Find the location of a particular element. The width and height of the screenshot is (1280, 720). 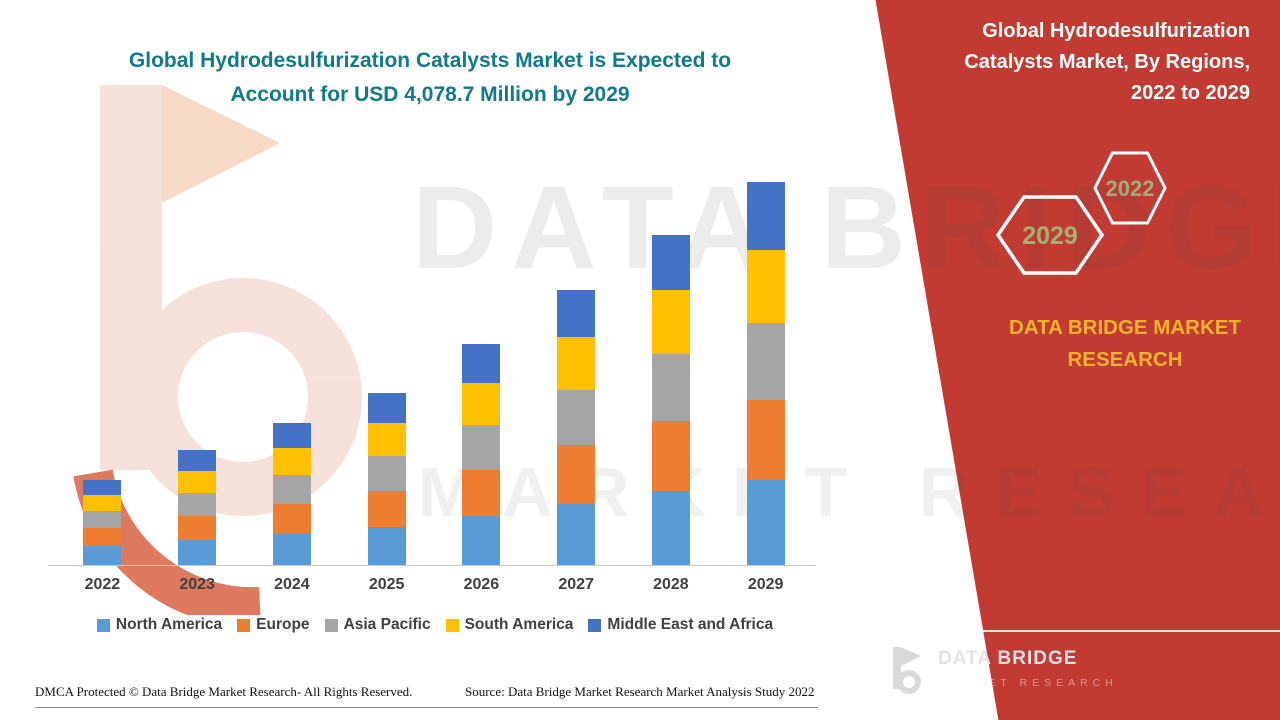

bar-2025-europe is located at coordinates (386, 508).